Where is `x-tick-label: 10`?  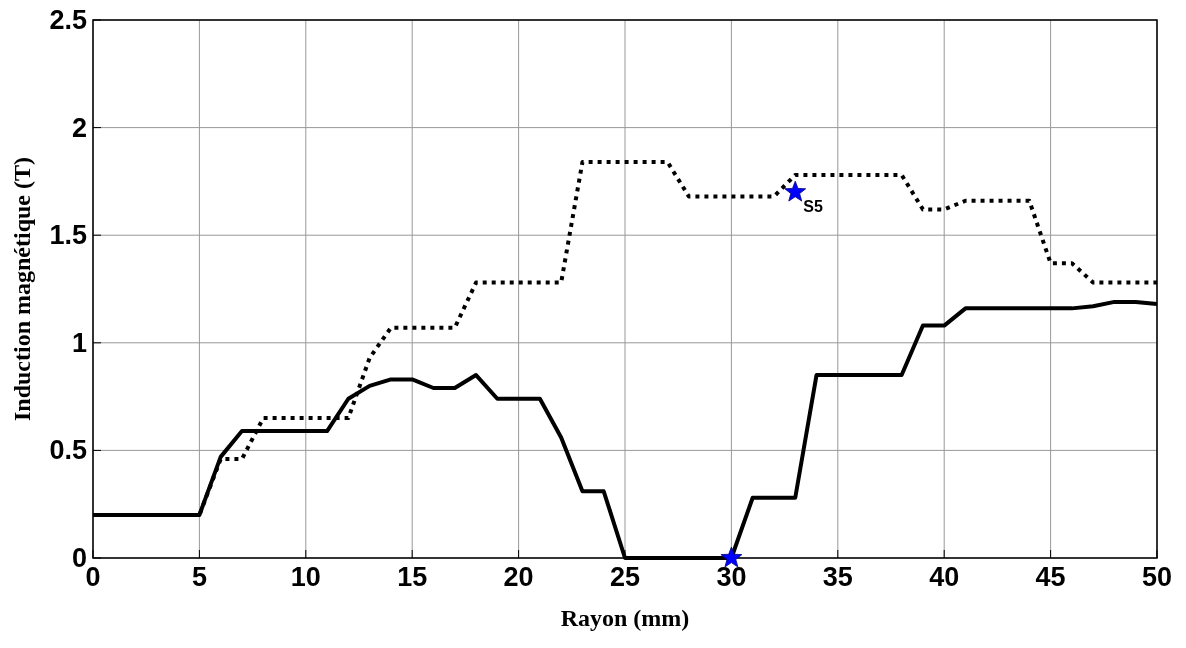
x-tick-label: 10 is located at coordinates (305, 577).